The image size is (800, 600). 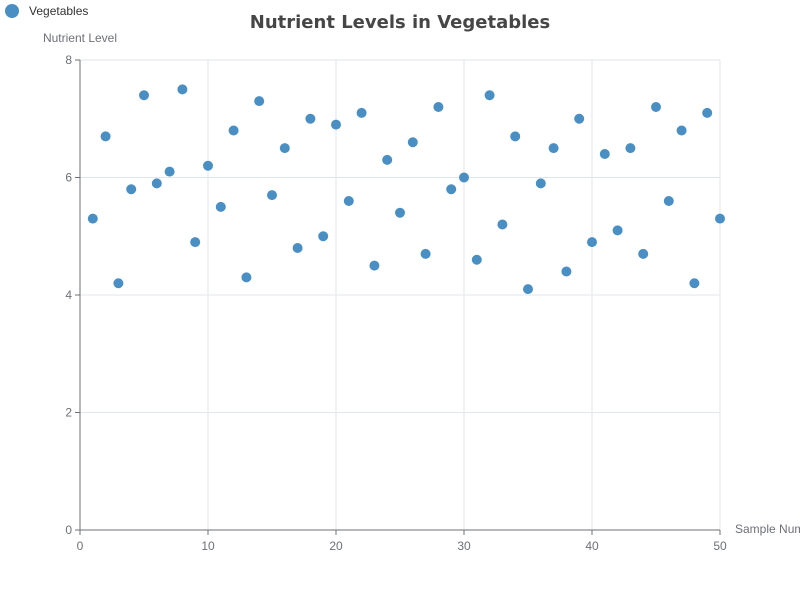 I want to click on legend-label-vegetables: Vegetables, so click(x=58, y=11).